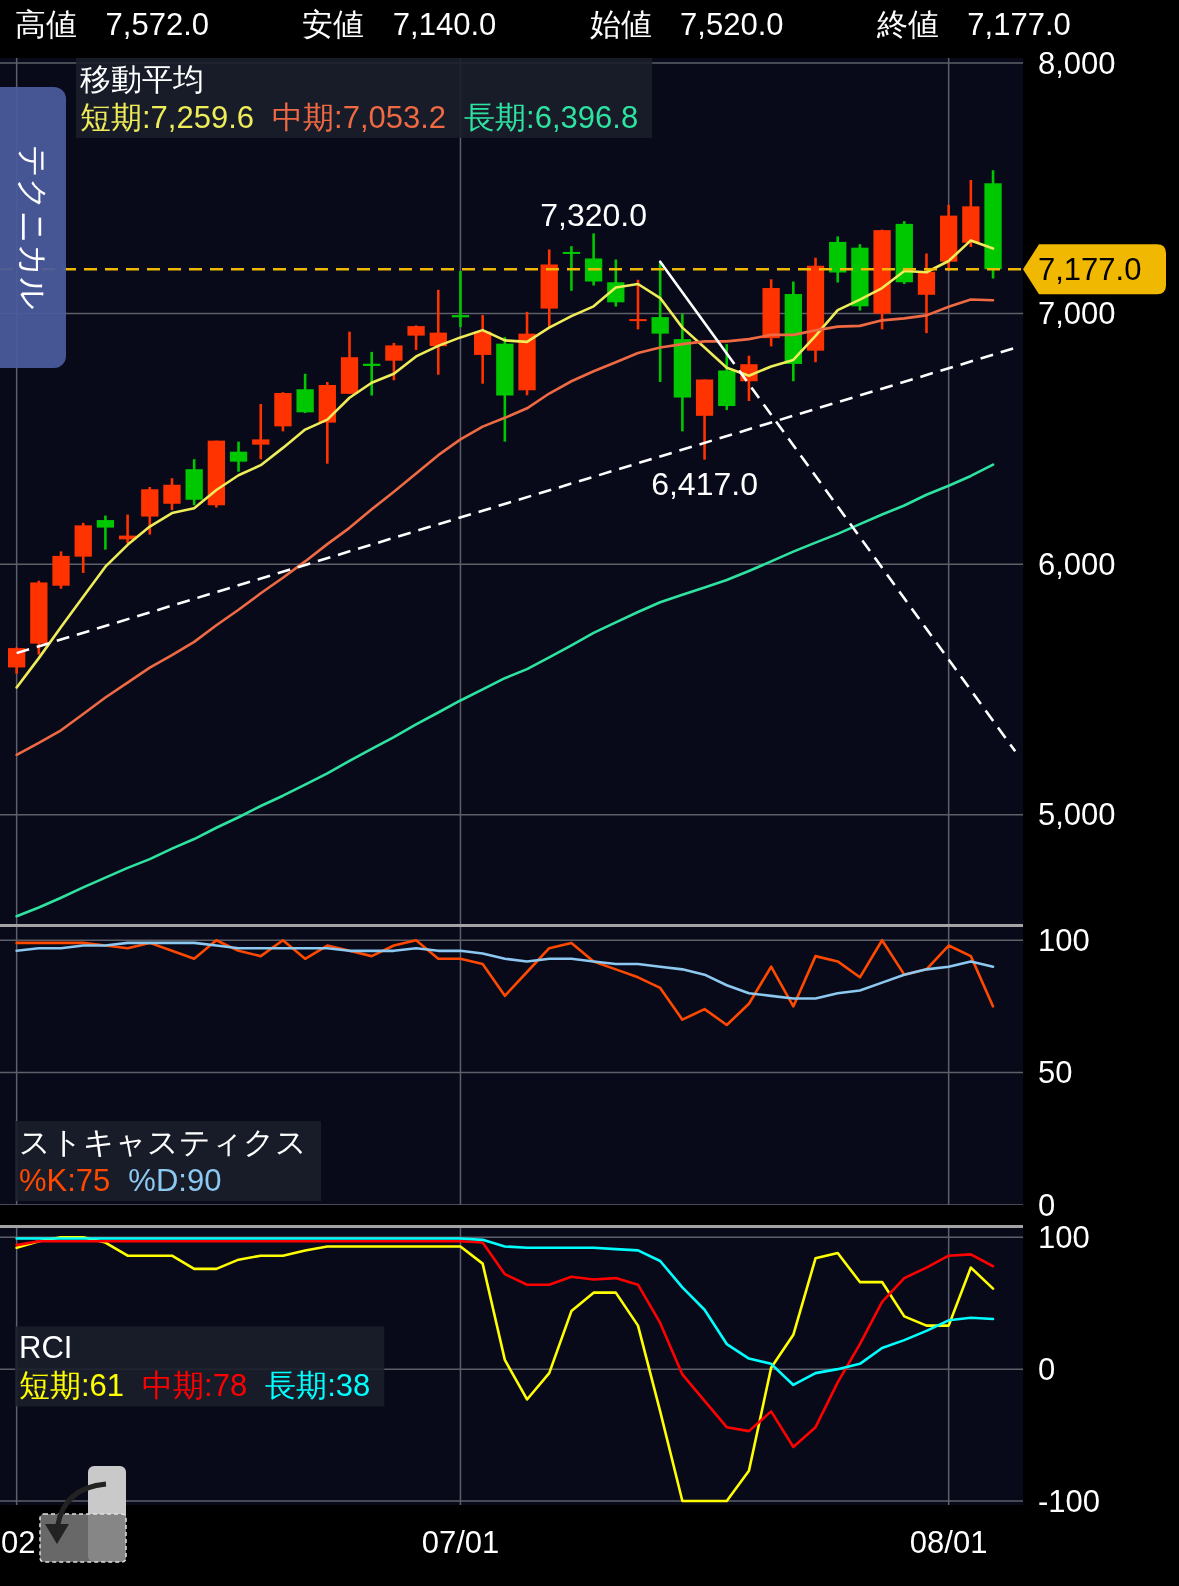  Describe the element at coordinates (948, 1542) in the screenshot. I see `x-tick-label: 08/01` at that location.